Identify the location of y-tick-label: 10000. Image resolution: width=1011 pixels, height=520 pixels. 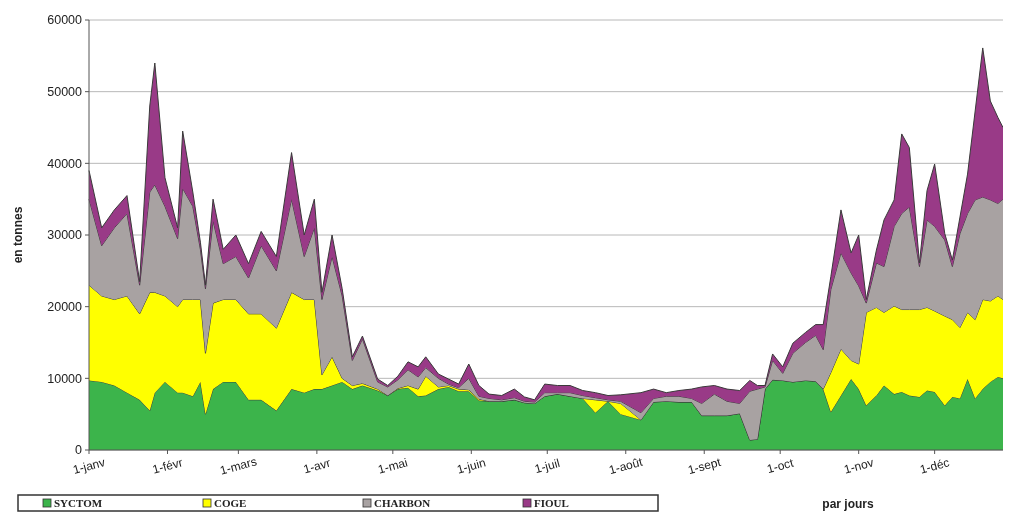
(65, 378).